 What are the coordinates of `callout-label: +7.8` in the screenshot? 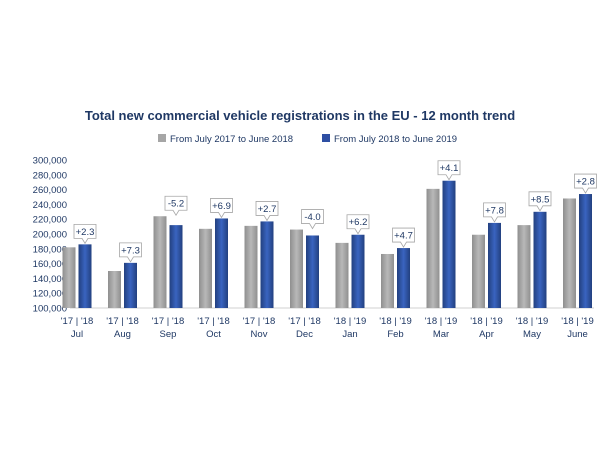 It's located at (494, 210).